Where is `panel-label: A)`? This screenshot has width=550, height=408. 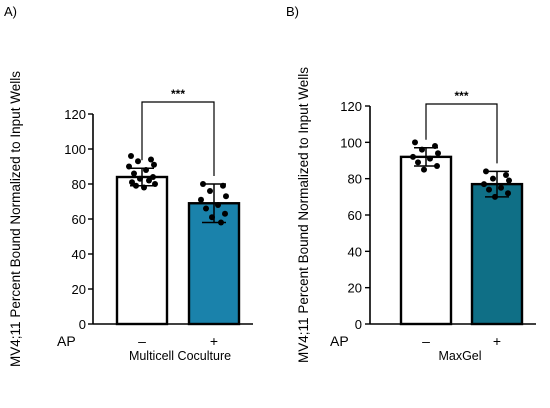
panel-label: A) is located at coordinates (10, 11).